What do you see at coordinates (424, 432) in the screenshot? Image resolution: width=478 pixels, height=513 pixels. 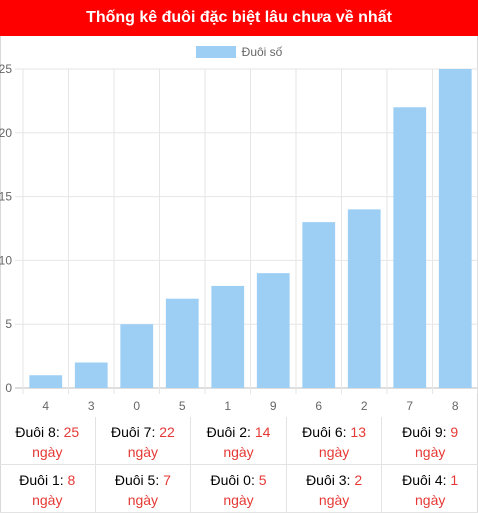 I see `stat-label: Đuôi 9:` at bounding box center [424, 432].